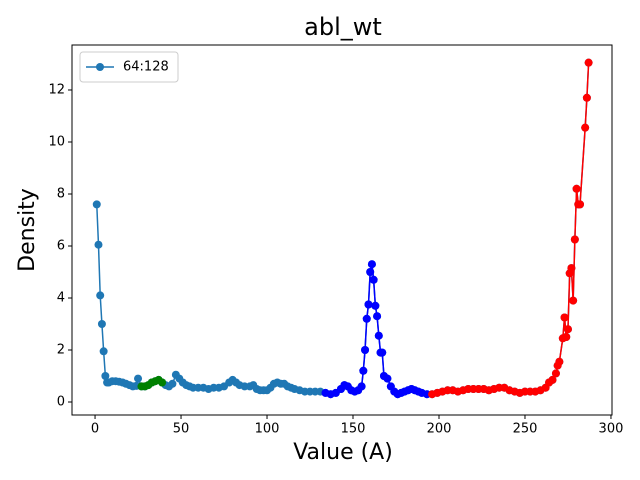 This screenshot has width=640, height=480. I want to click on x-tick-label: 150, so click(353, 429).